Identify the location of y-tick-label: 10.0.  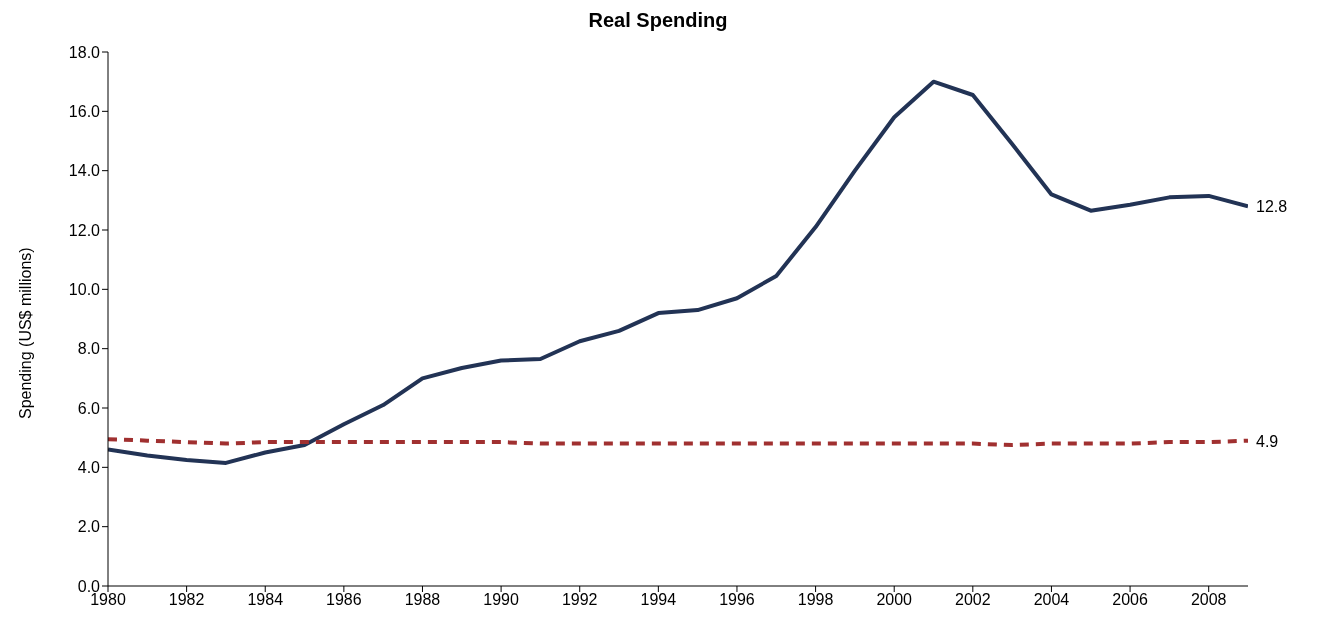
(84, 290).